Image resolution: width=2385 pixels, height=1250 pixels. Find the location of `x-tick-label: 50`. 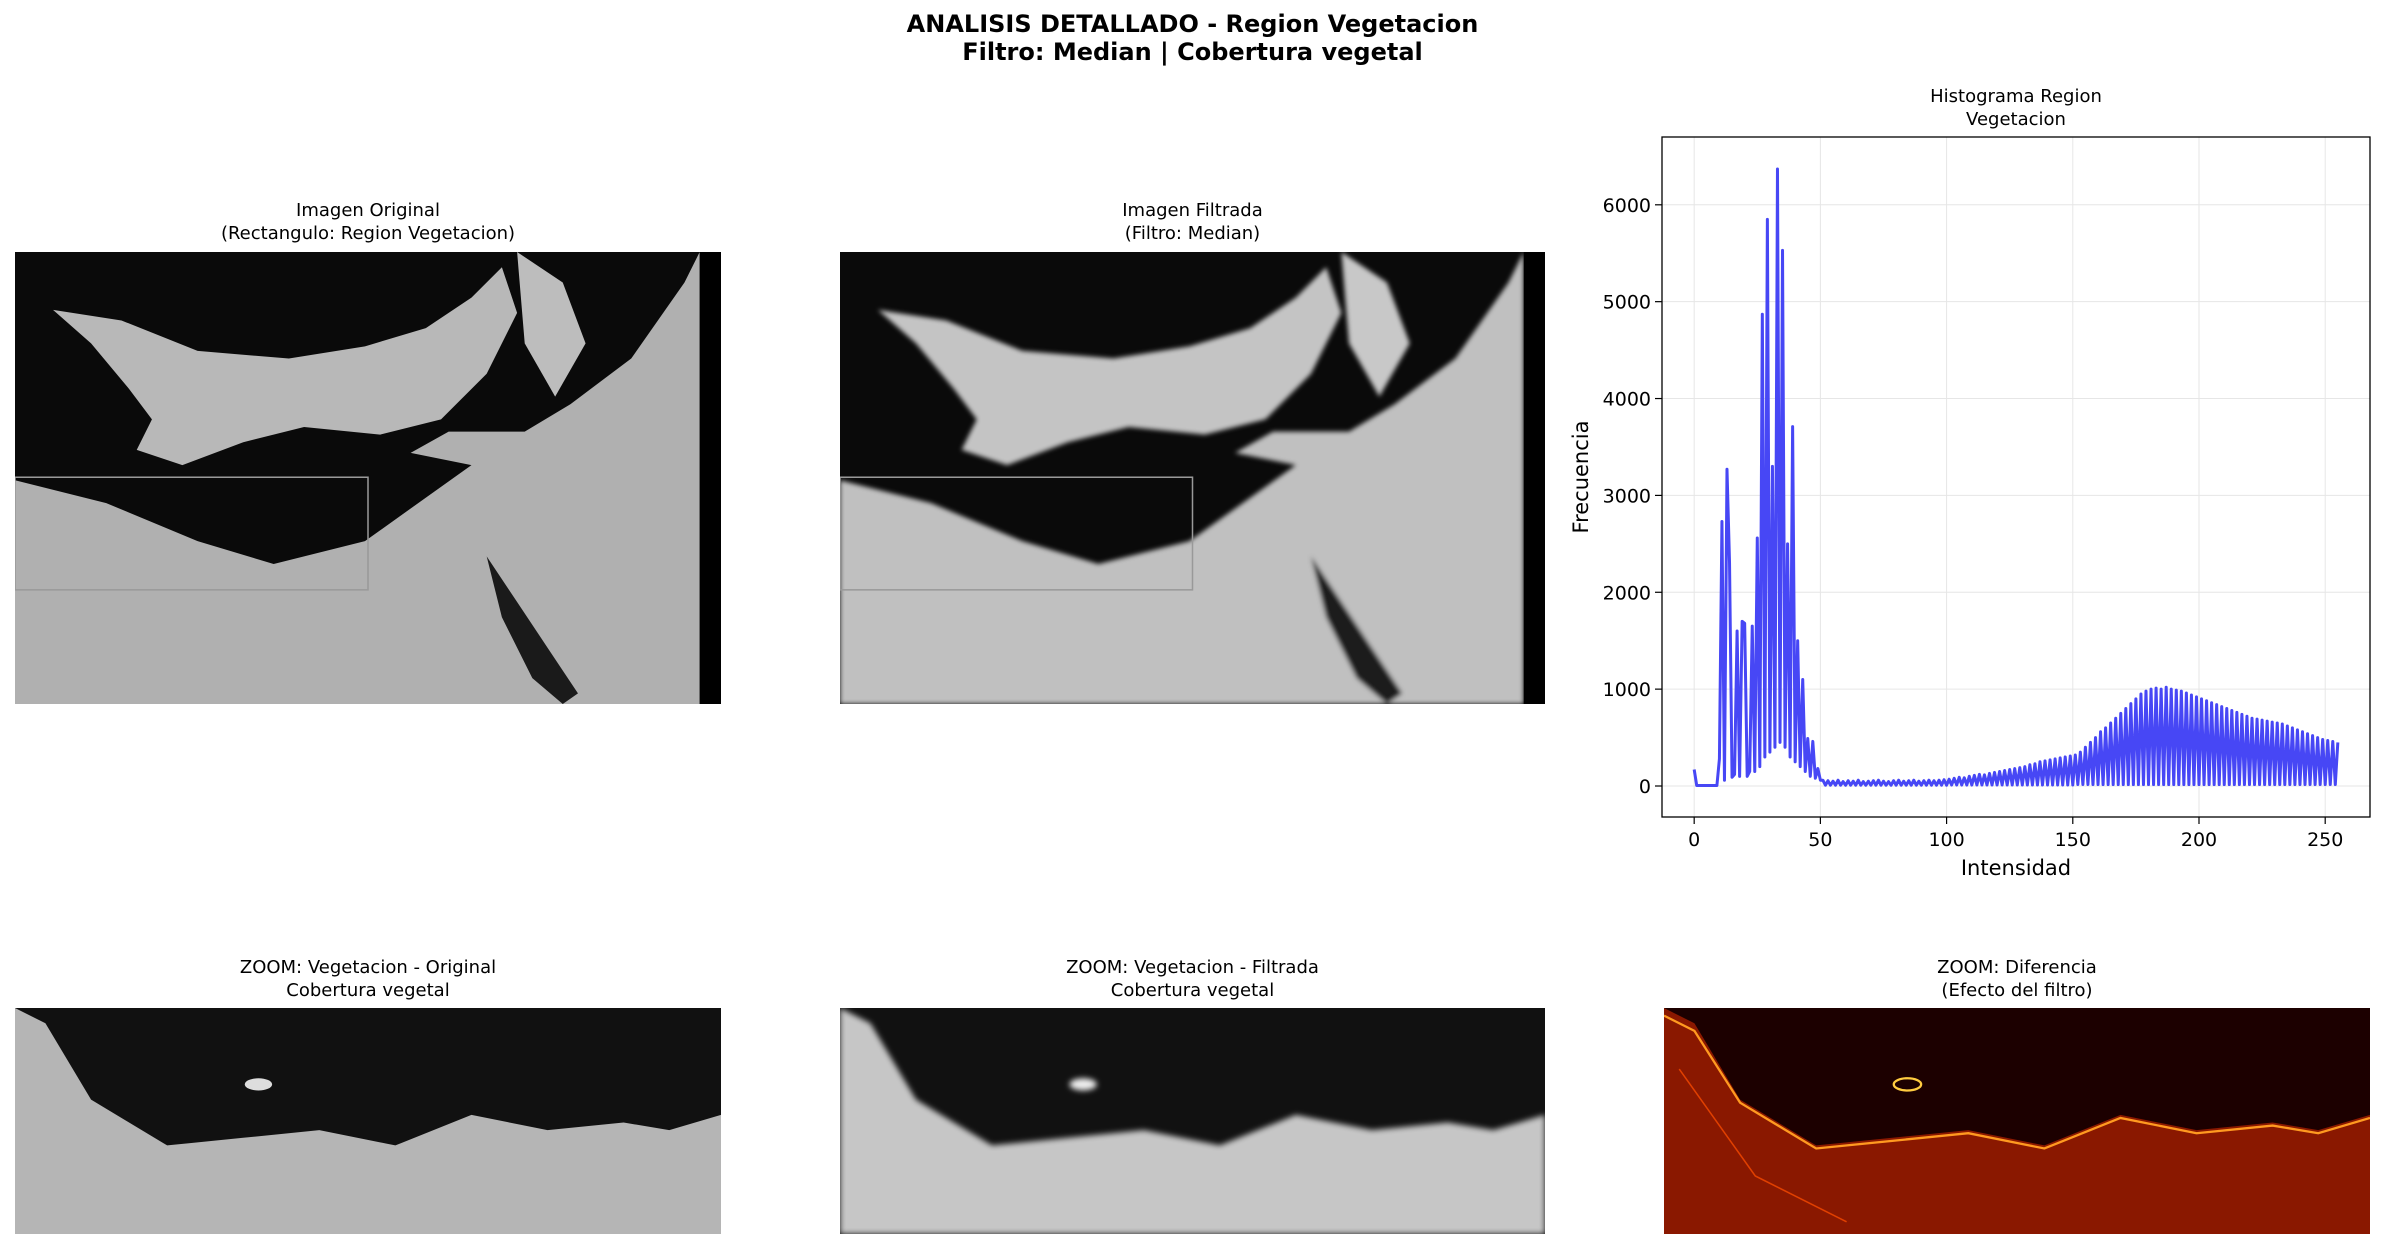

x-tick-label: 50 is located at coordinates (1820, 840).